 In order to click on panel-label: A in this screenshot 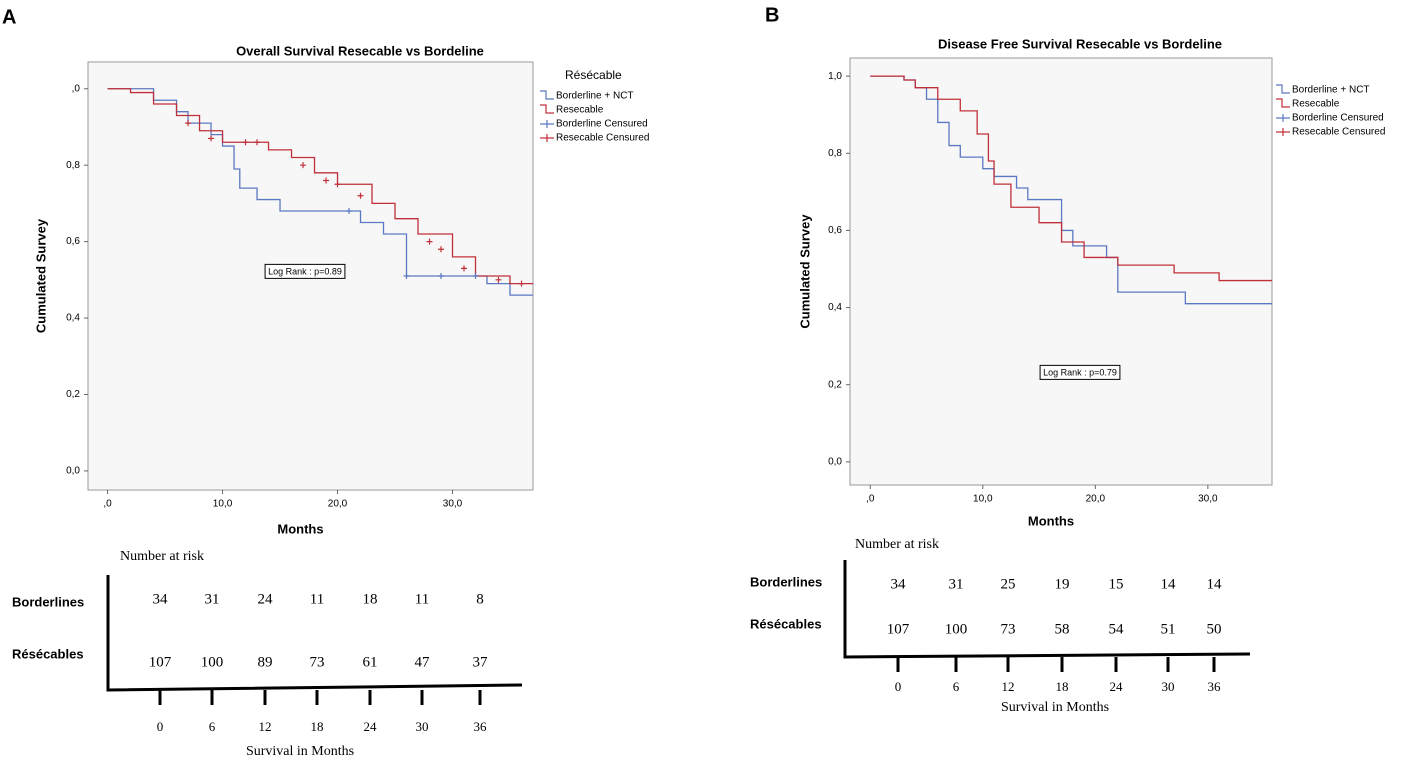, I will do `click(9, 17)`.